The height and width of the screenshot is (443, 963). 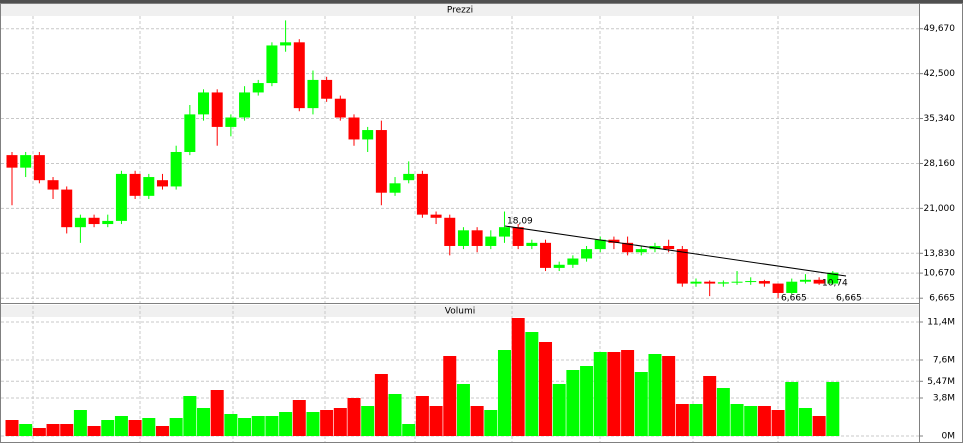 I want to click on annotation: 6,665, so click(x=794, y=299).